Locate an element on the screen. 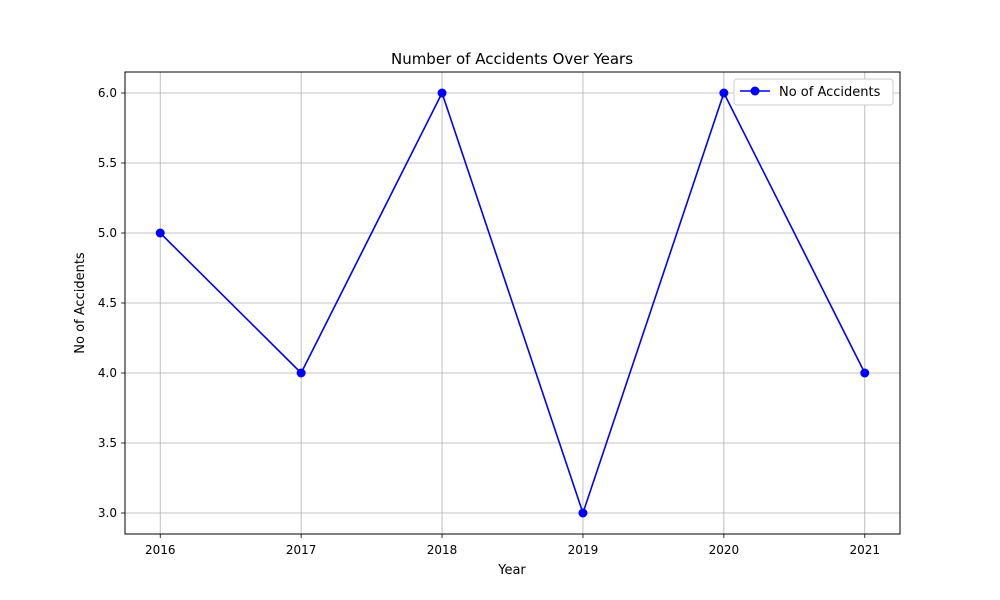 The image size is (1000, 600). x-tick-label: 2020 is located at coordinates (724, 550).